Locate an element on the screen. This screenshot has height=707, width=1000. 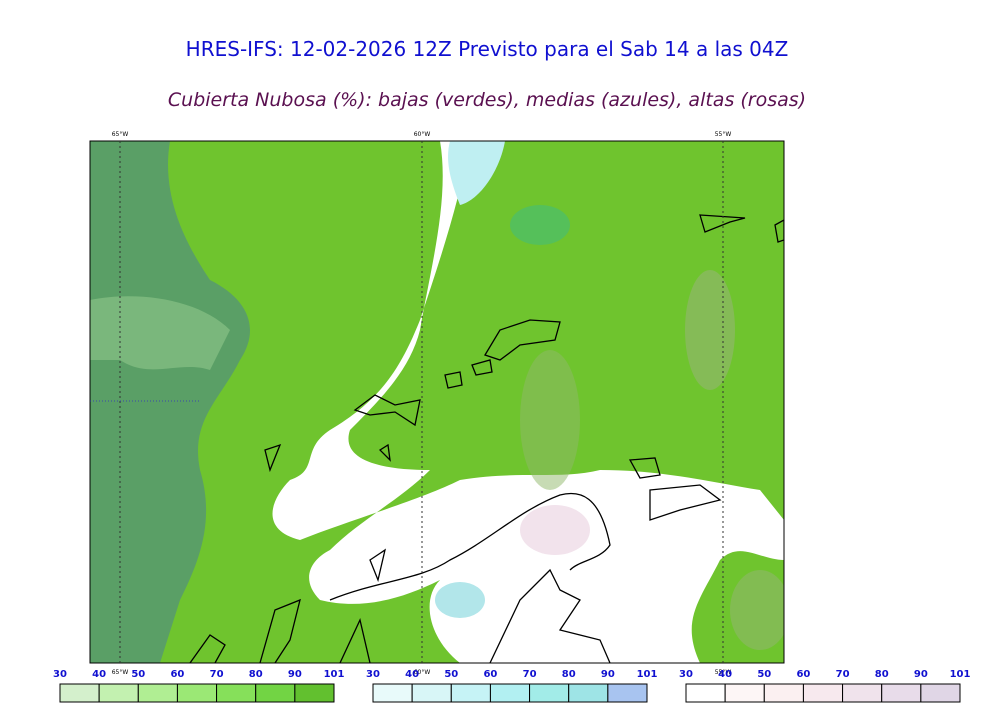
high-cloud is located at coordinates (555, 530).